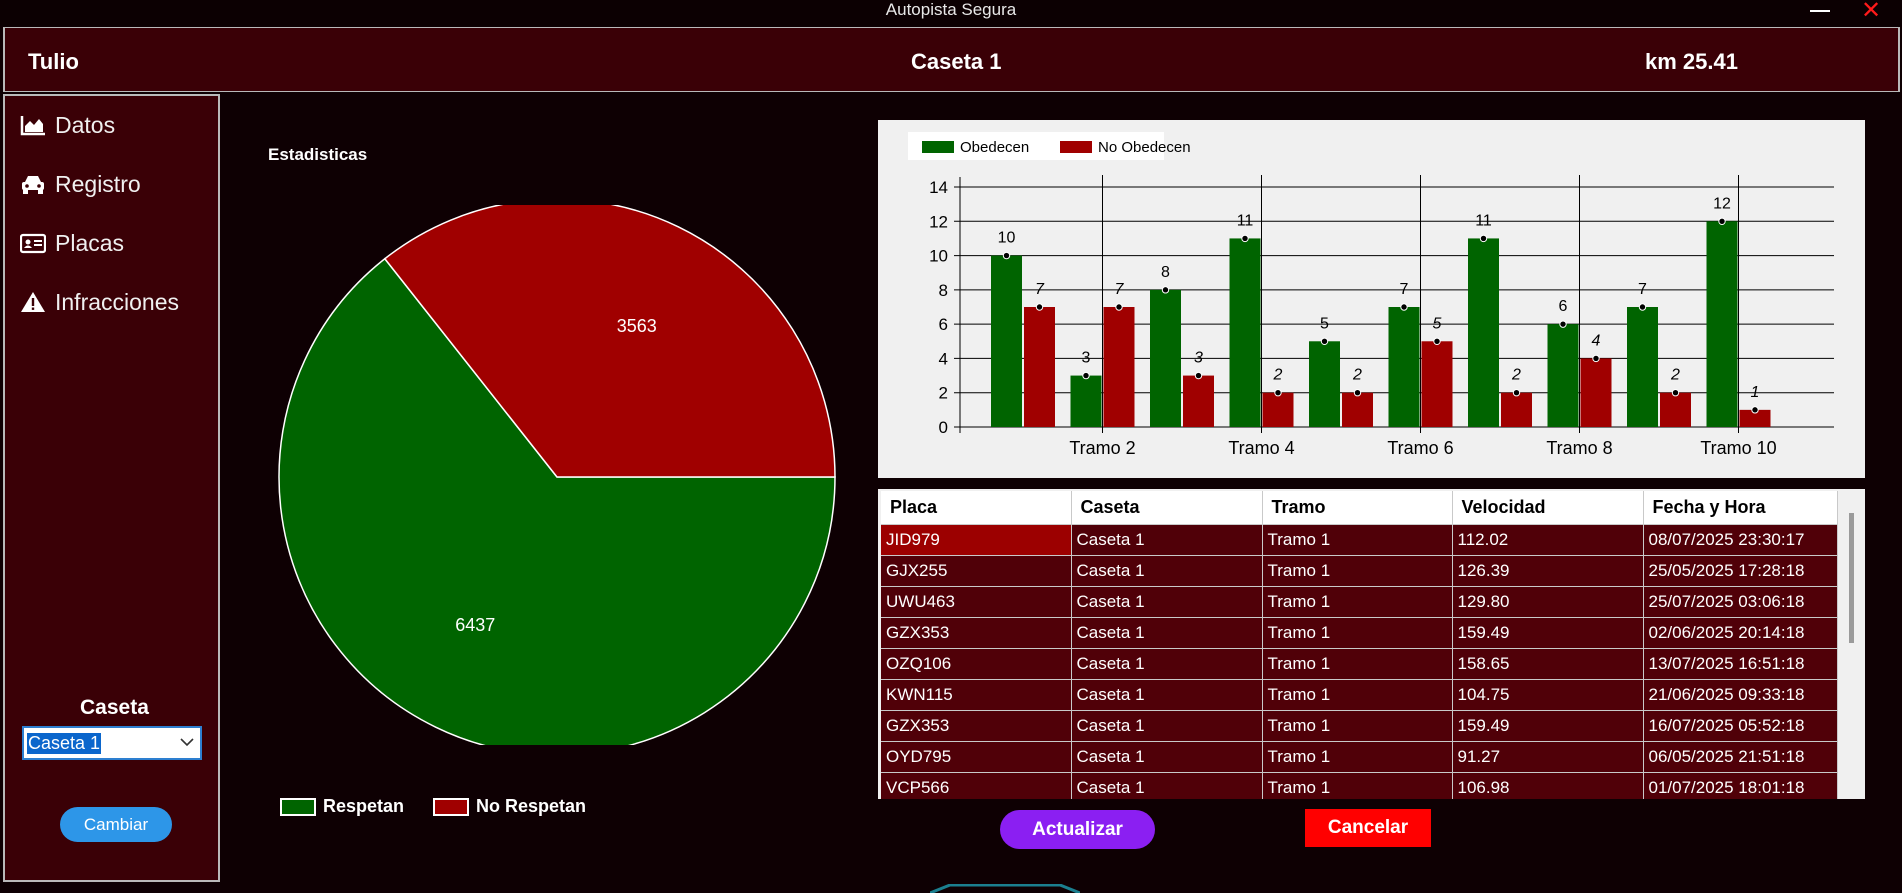 The width and height of the screenshot is (1902, 893). I want to click on header-caseta: Caseta 1, so click(956, 61).